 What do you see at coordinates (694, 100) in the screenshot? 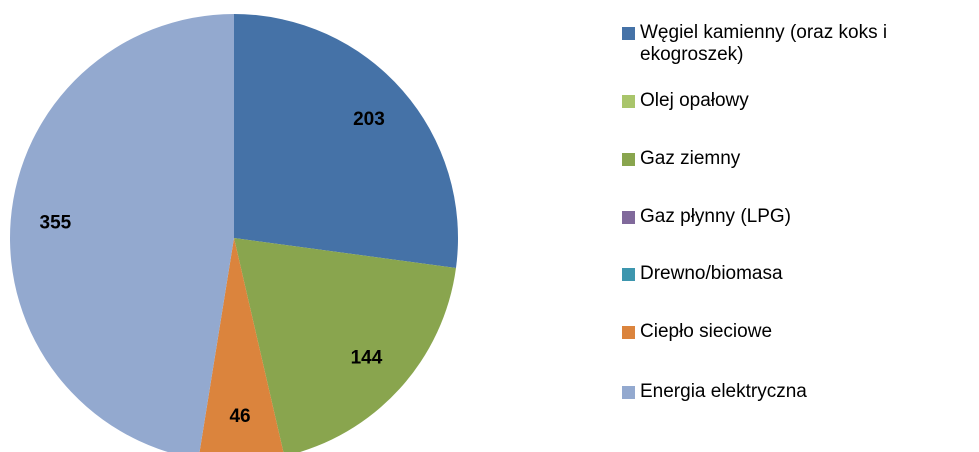
I see `legend-label: Olej opałowy` at bounding box center [694, 100].